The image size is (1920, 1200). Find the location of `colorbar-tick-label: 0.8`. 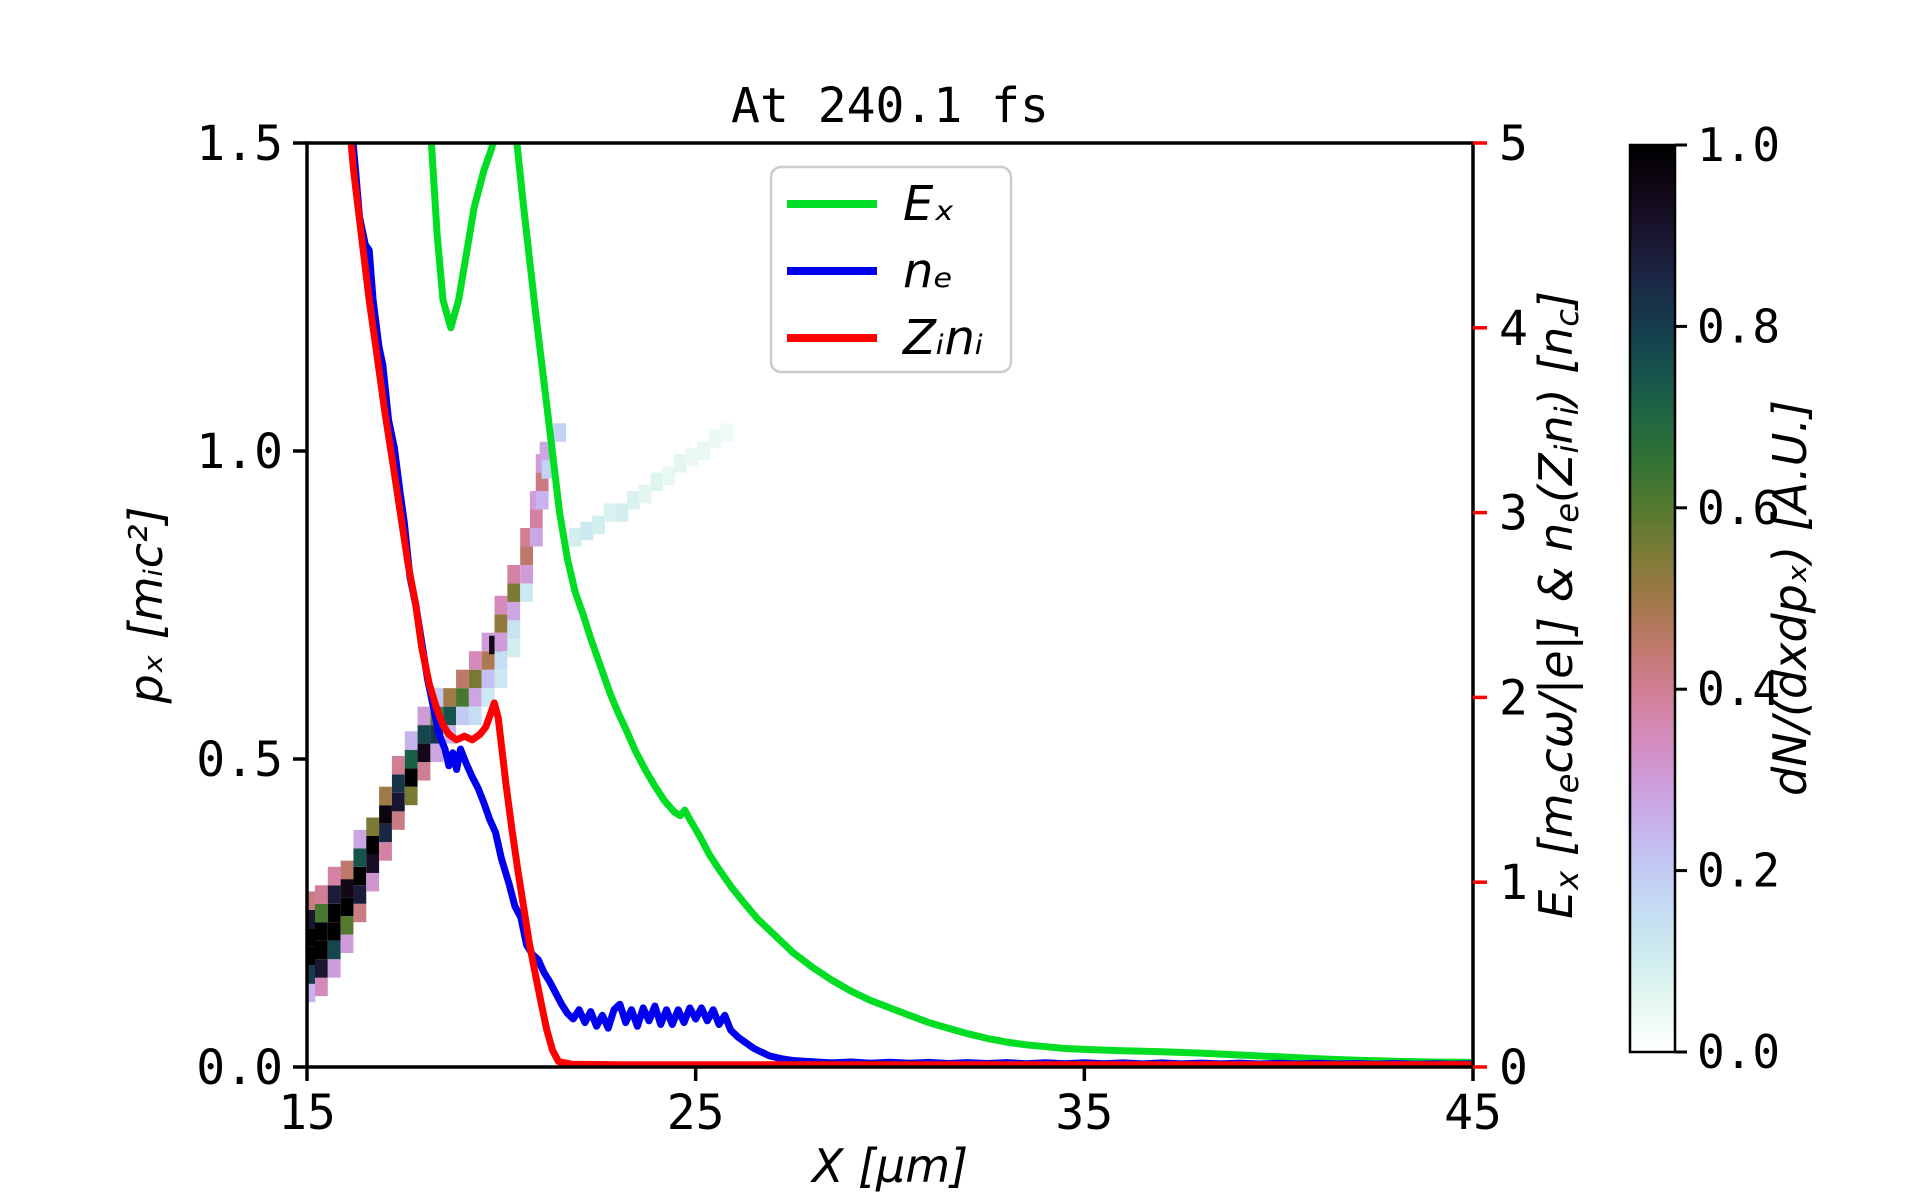

colorbar-tick-label: 0.8 is located at coordinates (1738, 326).